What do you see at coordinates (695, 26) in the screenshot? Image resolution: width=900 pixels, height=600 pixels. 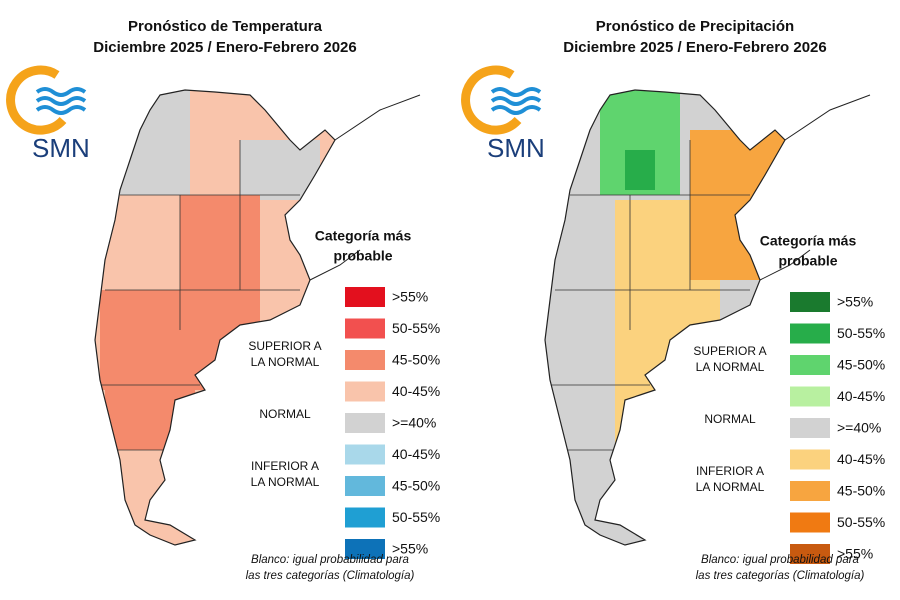 I see `title: Pronóstico de Precipitación` at bounding box center [695, 26].